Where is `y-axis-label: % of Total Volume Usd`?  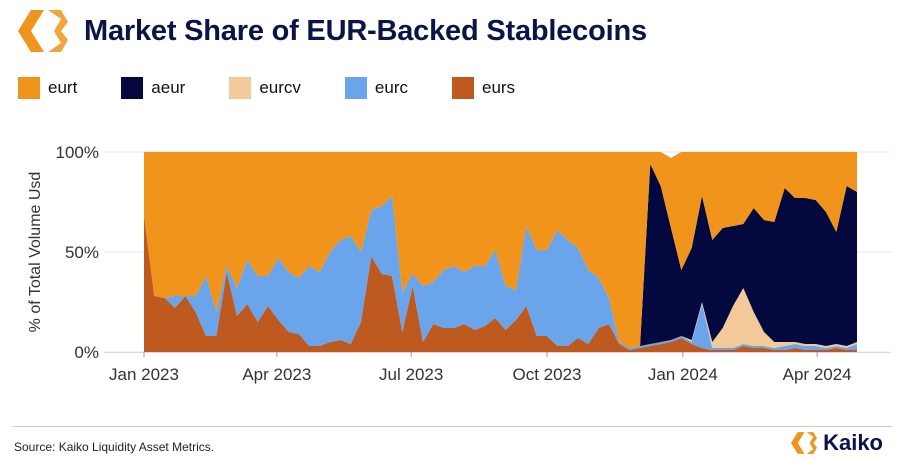
y-axis-label: % of Total Volume Usd is located at coordinates (35, 252).